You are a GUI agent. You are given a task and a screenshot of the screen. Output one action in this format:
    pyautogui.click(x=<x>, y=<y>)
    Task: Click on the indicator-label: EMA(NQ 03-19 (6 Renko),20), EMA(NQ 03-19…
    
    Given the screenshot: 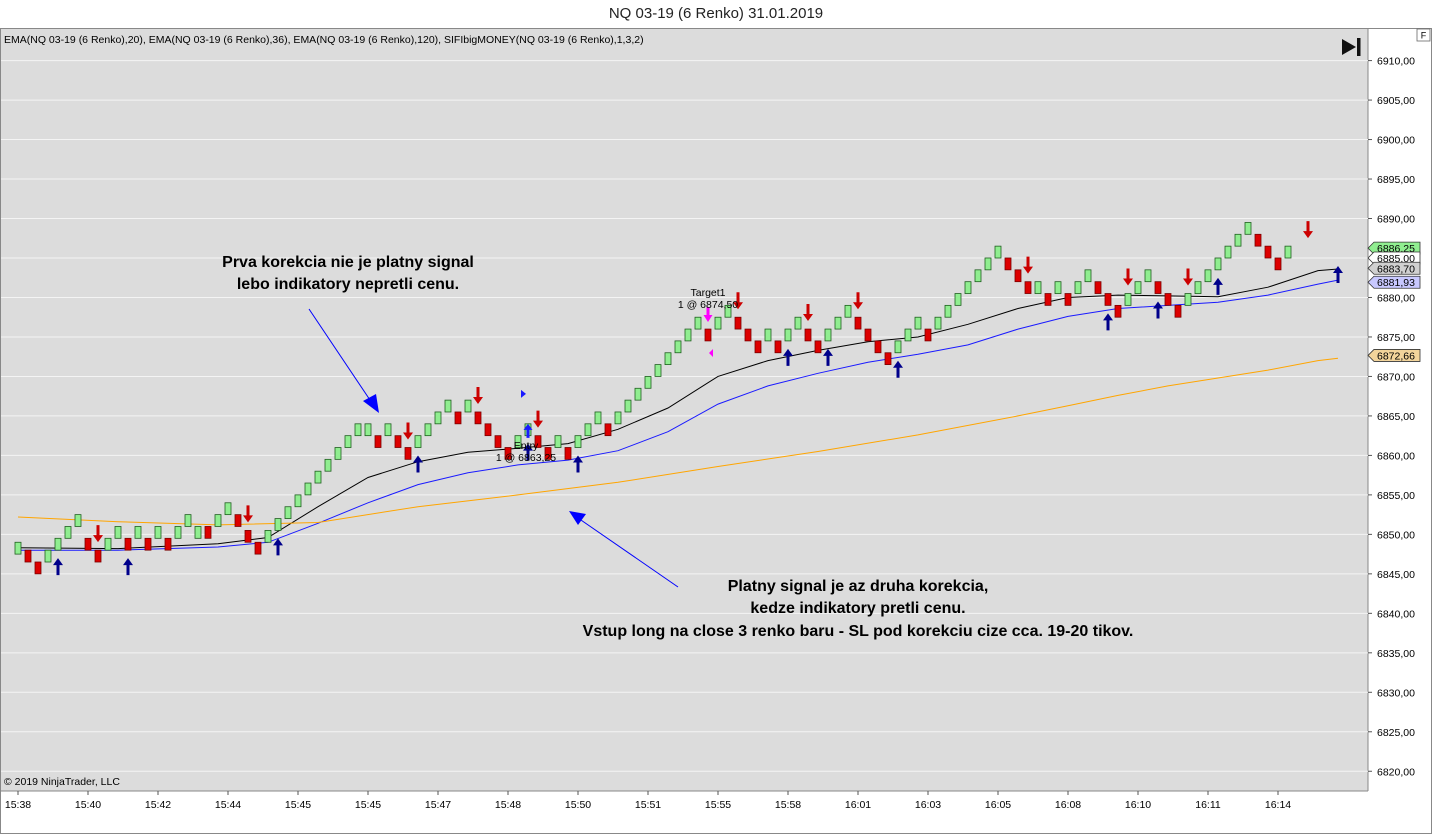 What is the action you would take?
    pyautogui.click(x=324, y=40)
    